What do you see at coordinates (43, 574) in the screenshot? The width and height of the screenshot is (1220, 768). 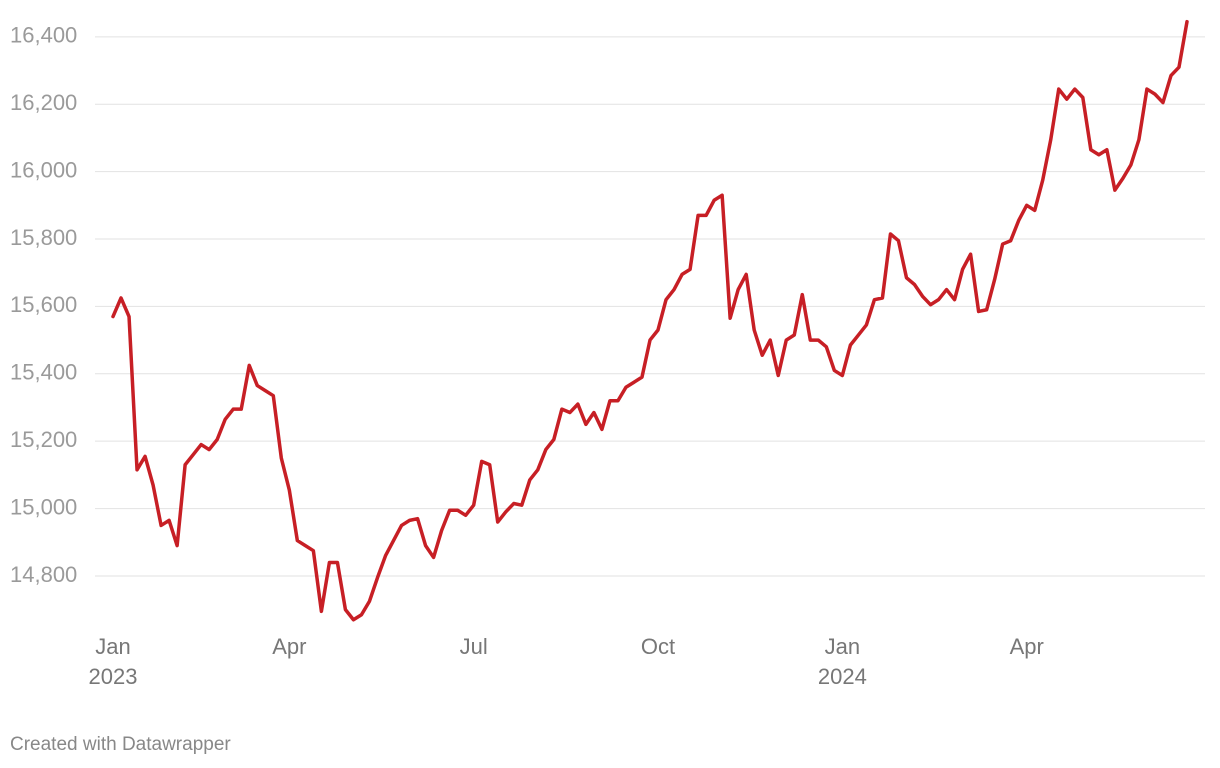 I see `y-tick-label: 14,800` at bounding box center [43, 574].